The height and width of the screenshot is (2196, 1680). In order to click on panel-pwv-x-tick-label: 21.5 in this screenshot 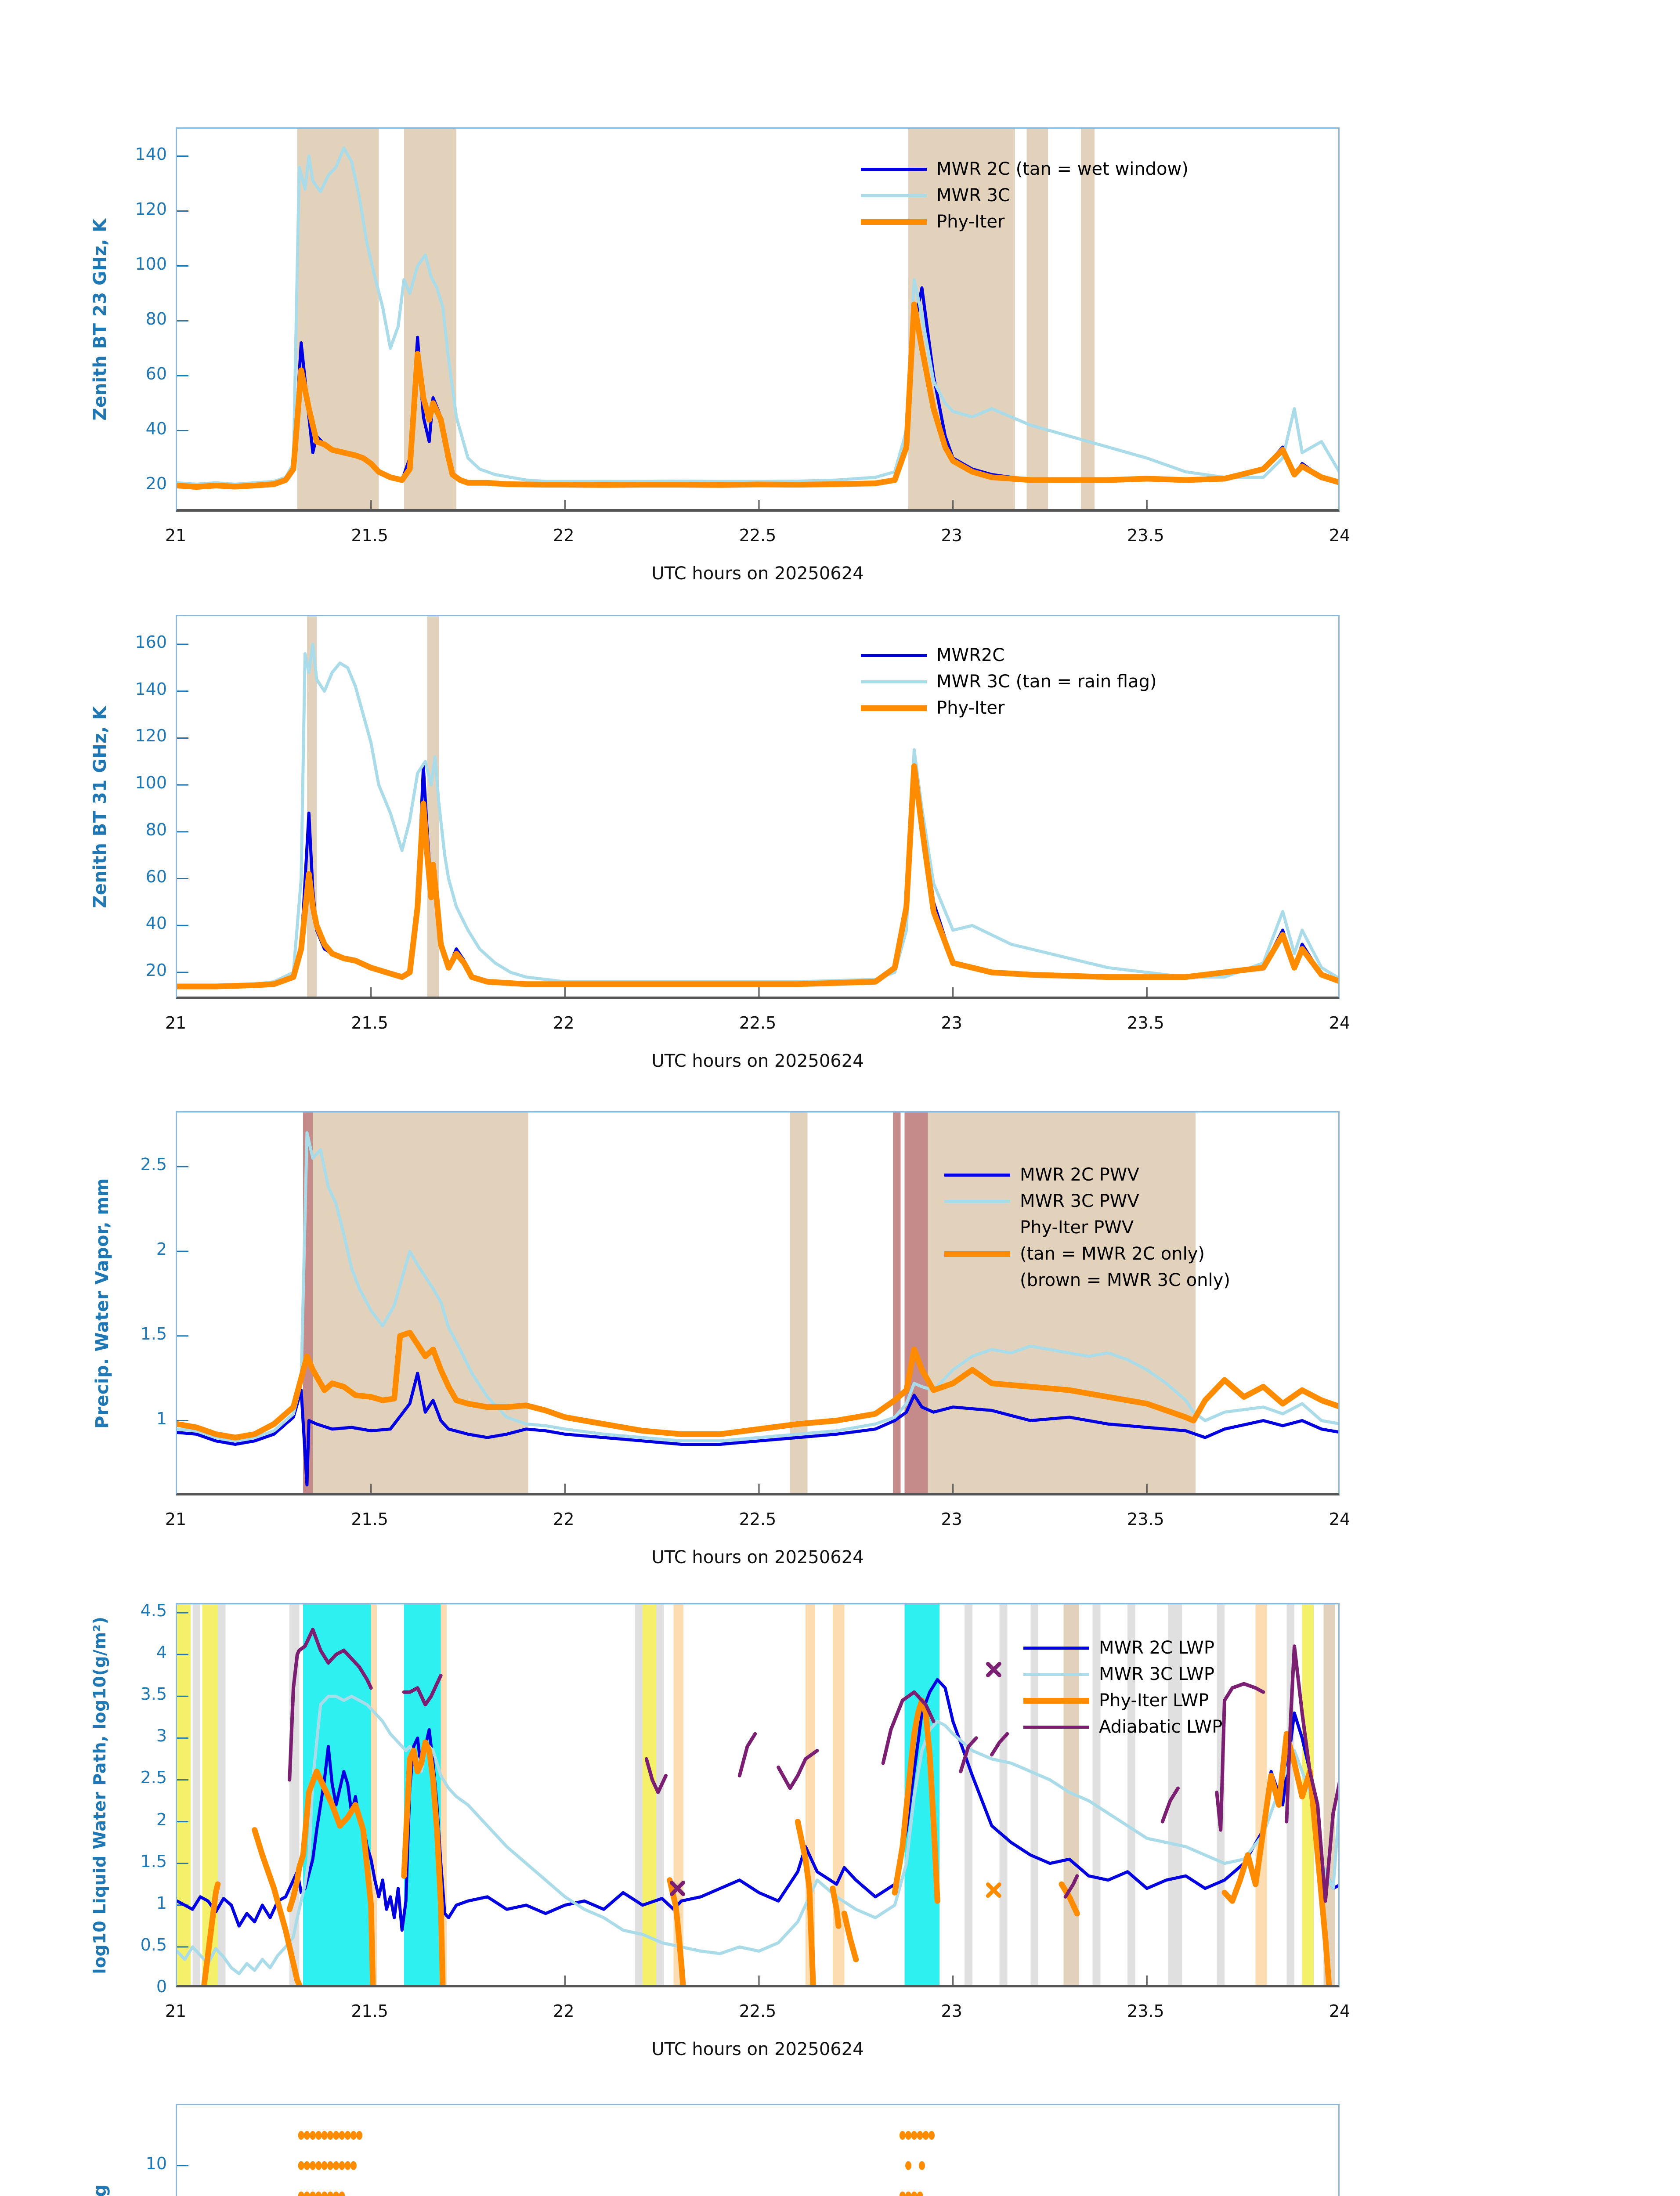, I will do `click(369, 1519)`.